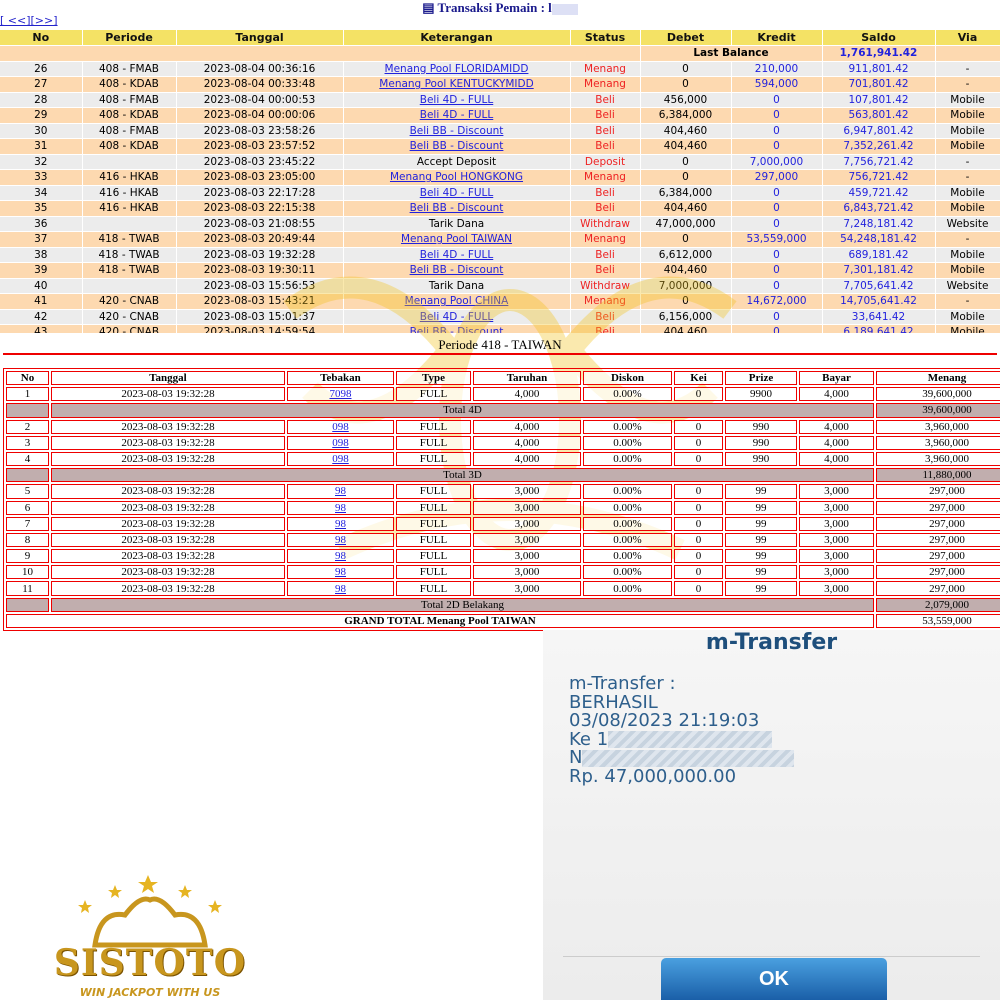  I want to click on tebakan-link: 7098, so click(340, 394).